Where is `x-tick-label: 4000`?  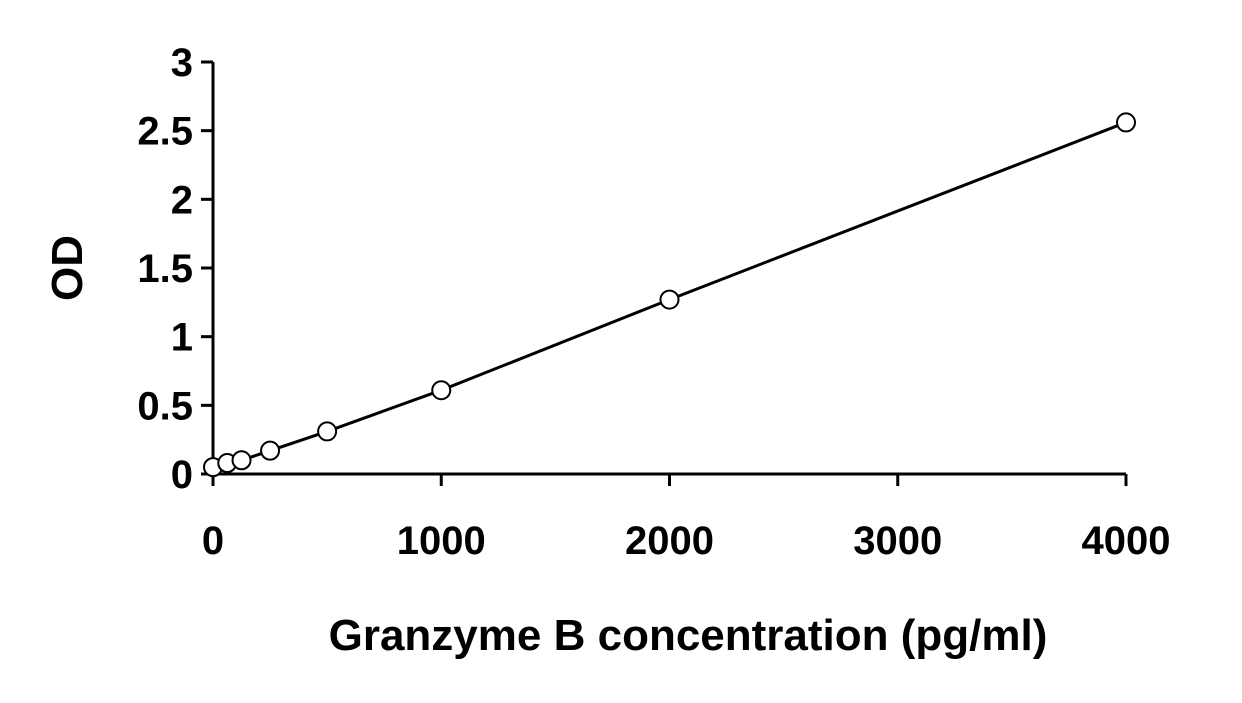 x-tick-label: 4000 is located at coordinates (1126, 541).